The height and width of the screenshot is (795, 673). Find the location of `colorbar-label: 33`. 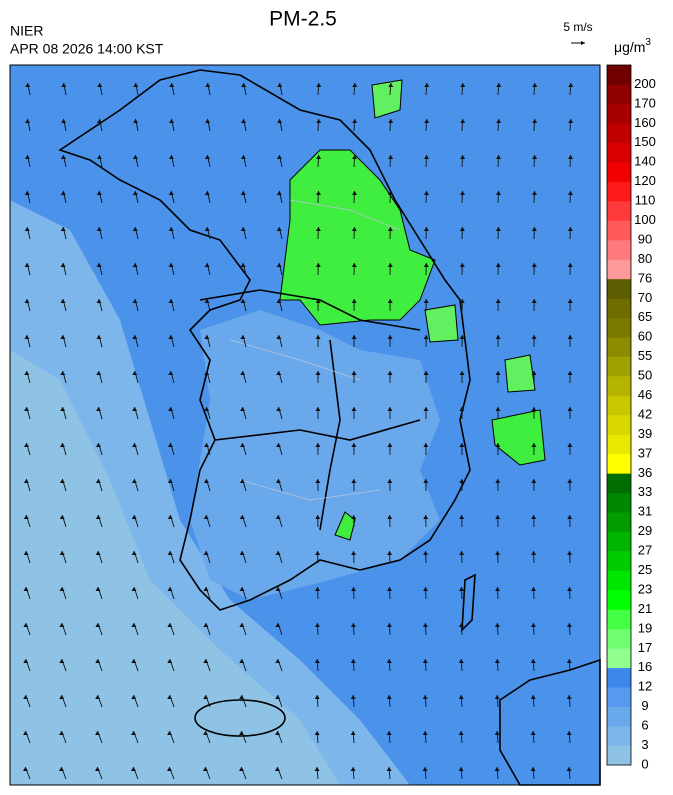

colorbar-label: 33 is located at coordinates (645, 491).